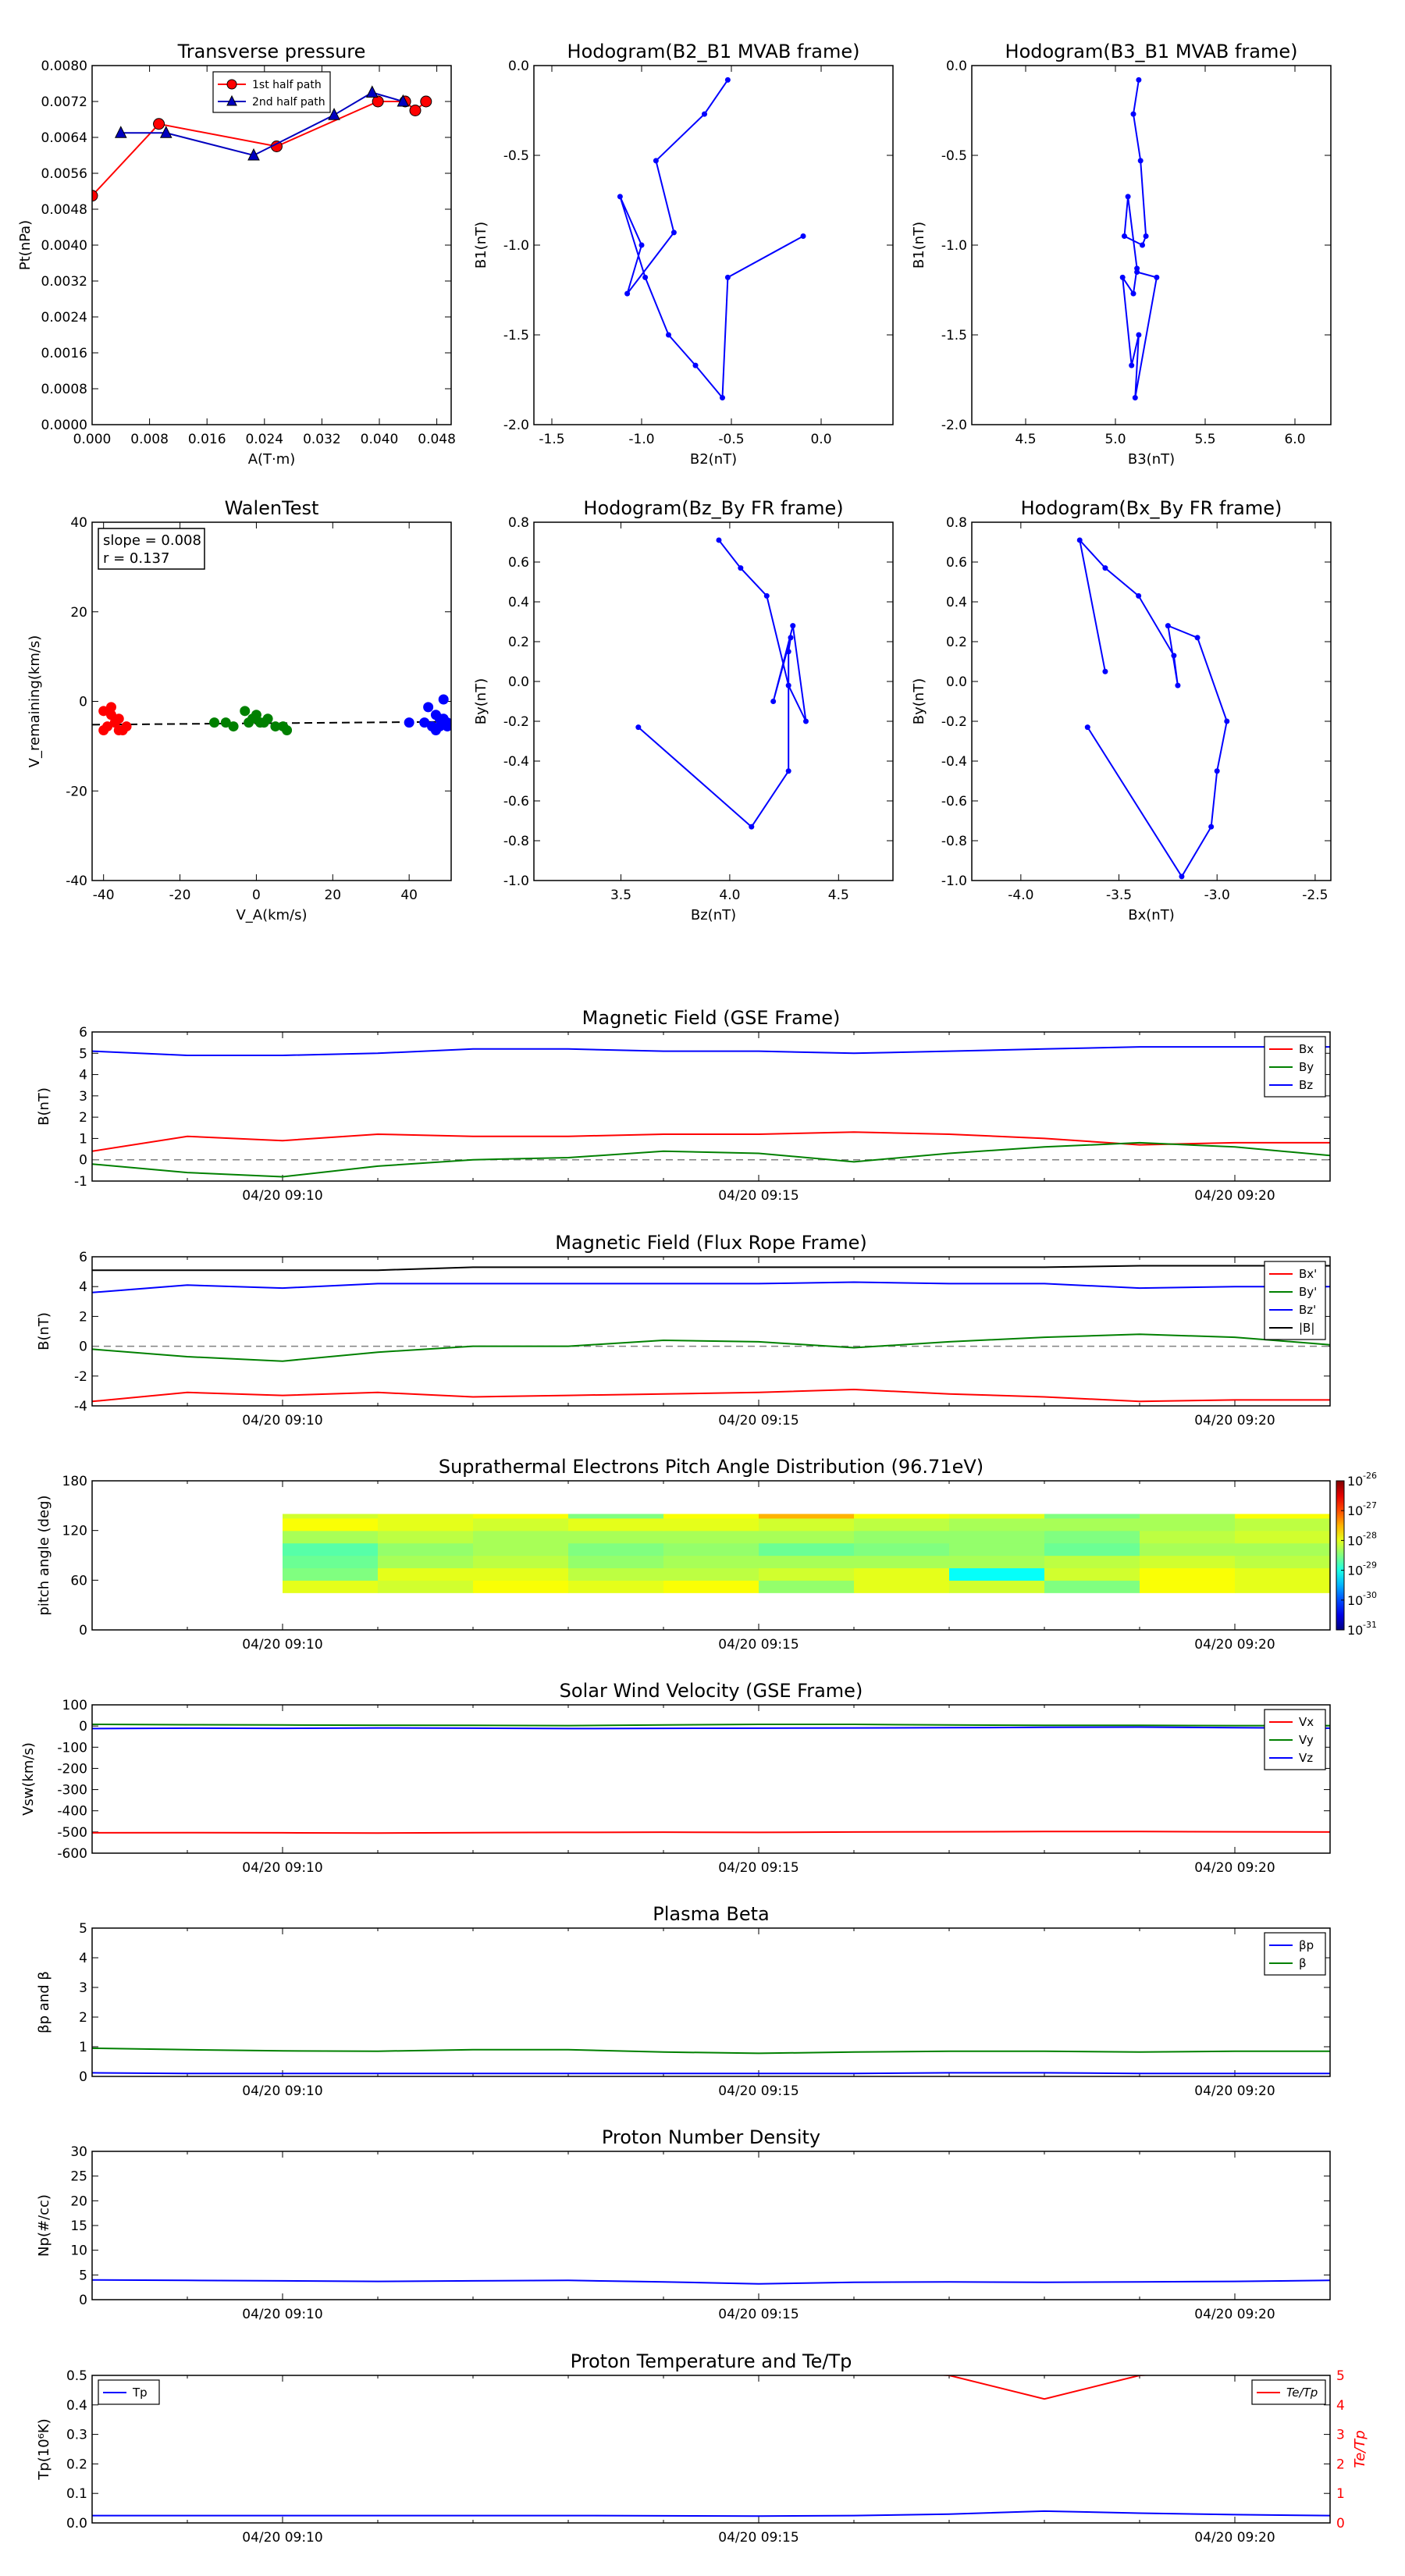 The image size is (1405, 2576). Describe the element at coordinates (954, 801) in the screenshot. I see `y-tick-label: -0.6` at that location.